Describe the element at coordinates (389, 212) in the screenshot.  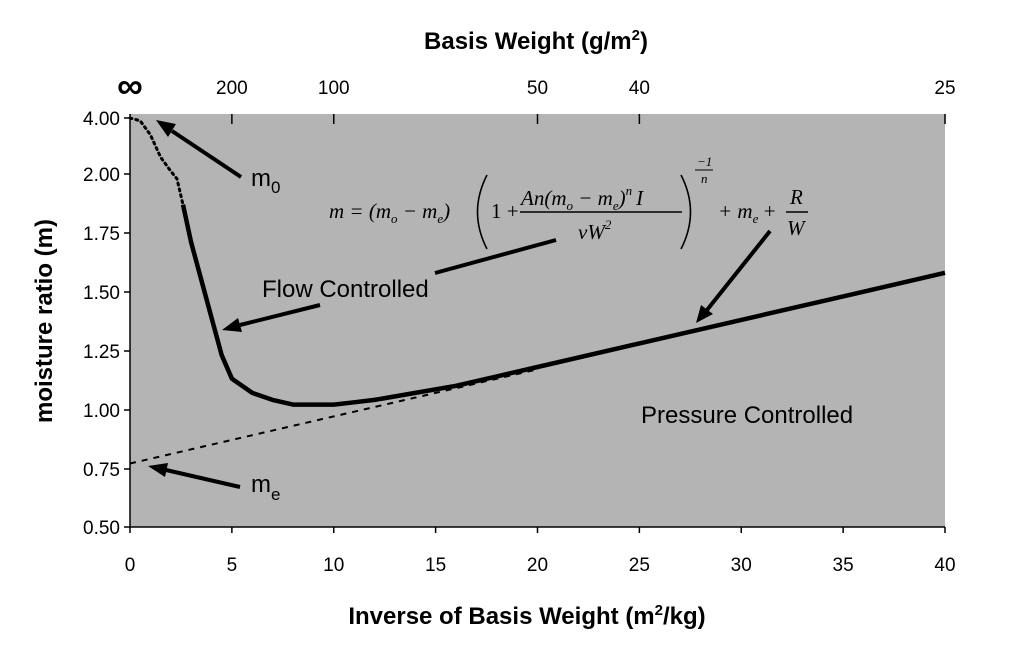
I see `equation-lhs: m = (mo − me)` at that location.